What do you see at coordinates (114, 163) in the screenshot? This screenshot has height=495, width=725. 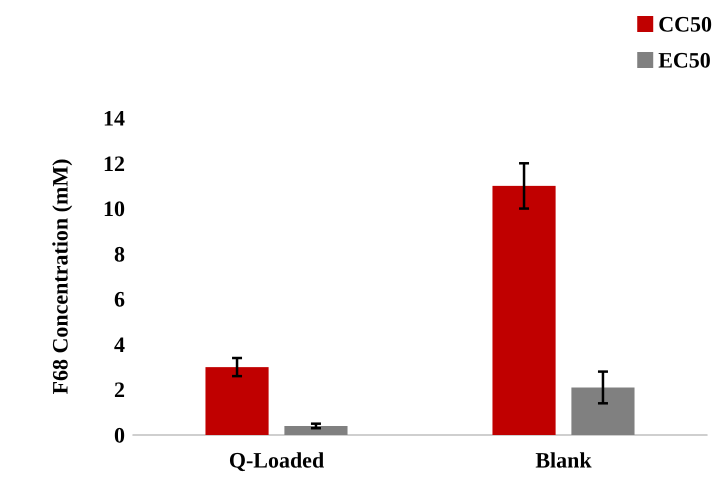 I see `y-tick-label: 12` at bounding box center [114, 163].